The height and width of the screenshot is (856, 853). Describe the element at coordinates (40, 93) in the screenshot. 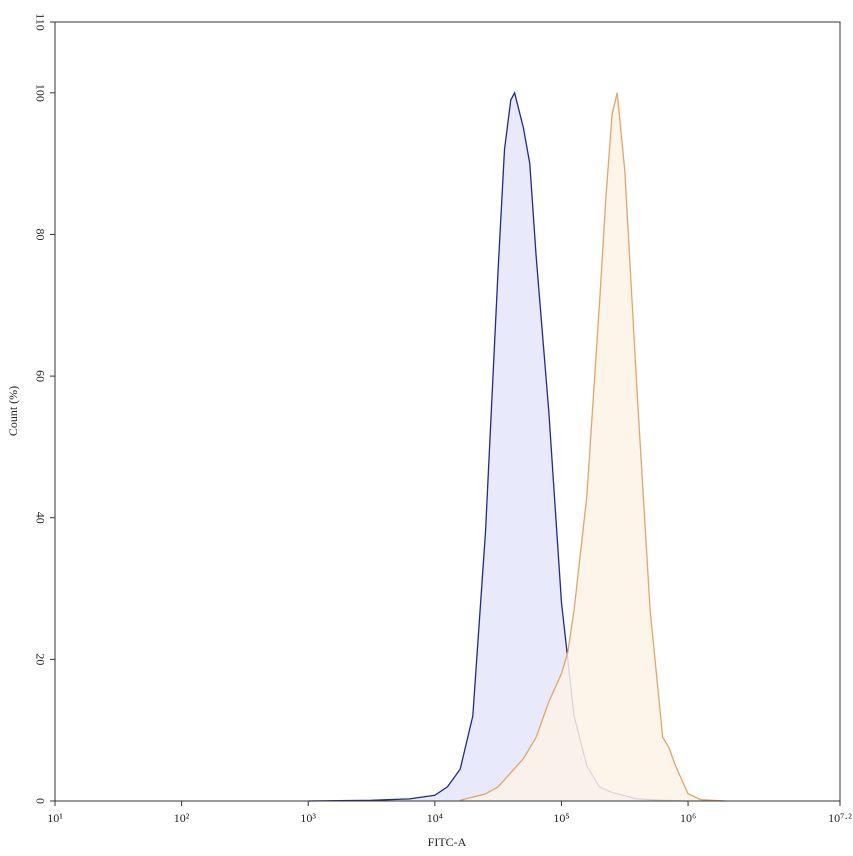

I see `y-tick-label: 100` at that location.